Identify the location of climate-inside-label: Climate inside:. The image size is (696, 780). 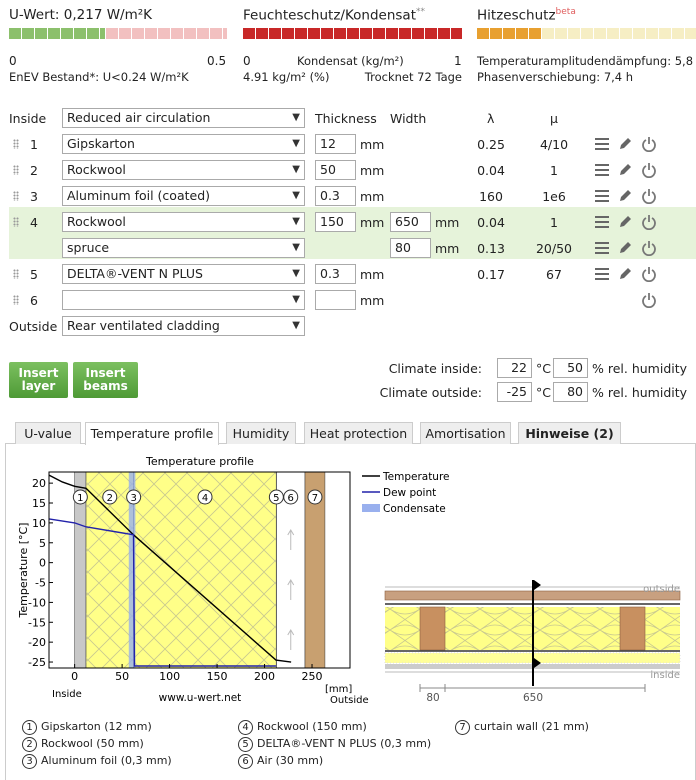
(435, 368).